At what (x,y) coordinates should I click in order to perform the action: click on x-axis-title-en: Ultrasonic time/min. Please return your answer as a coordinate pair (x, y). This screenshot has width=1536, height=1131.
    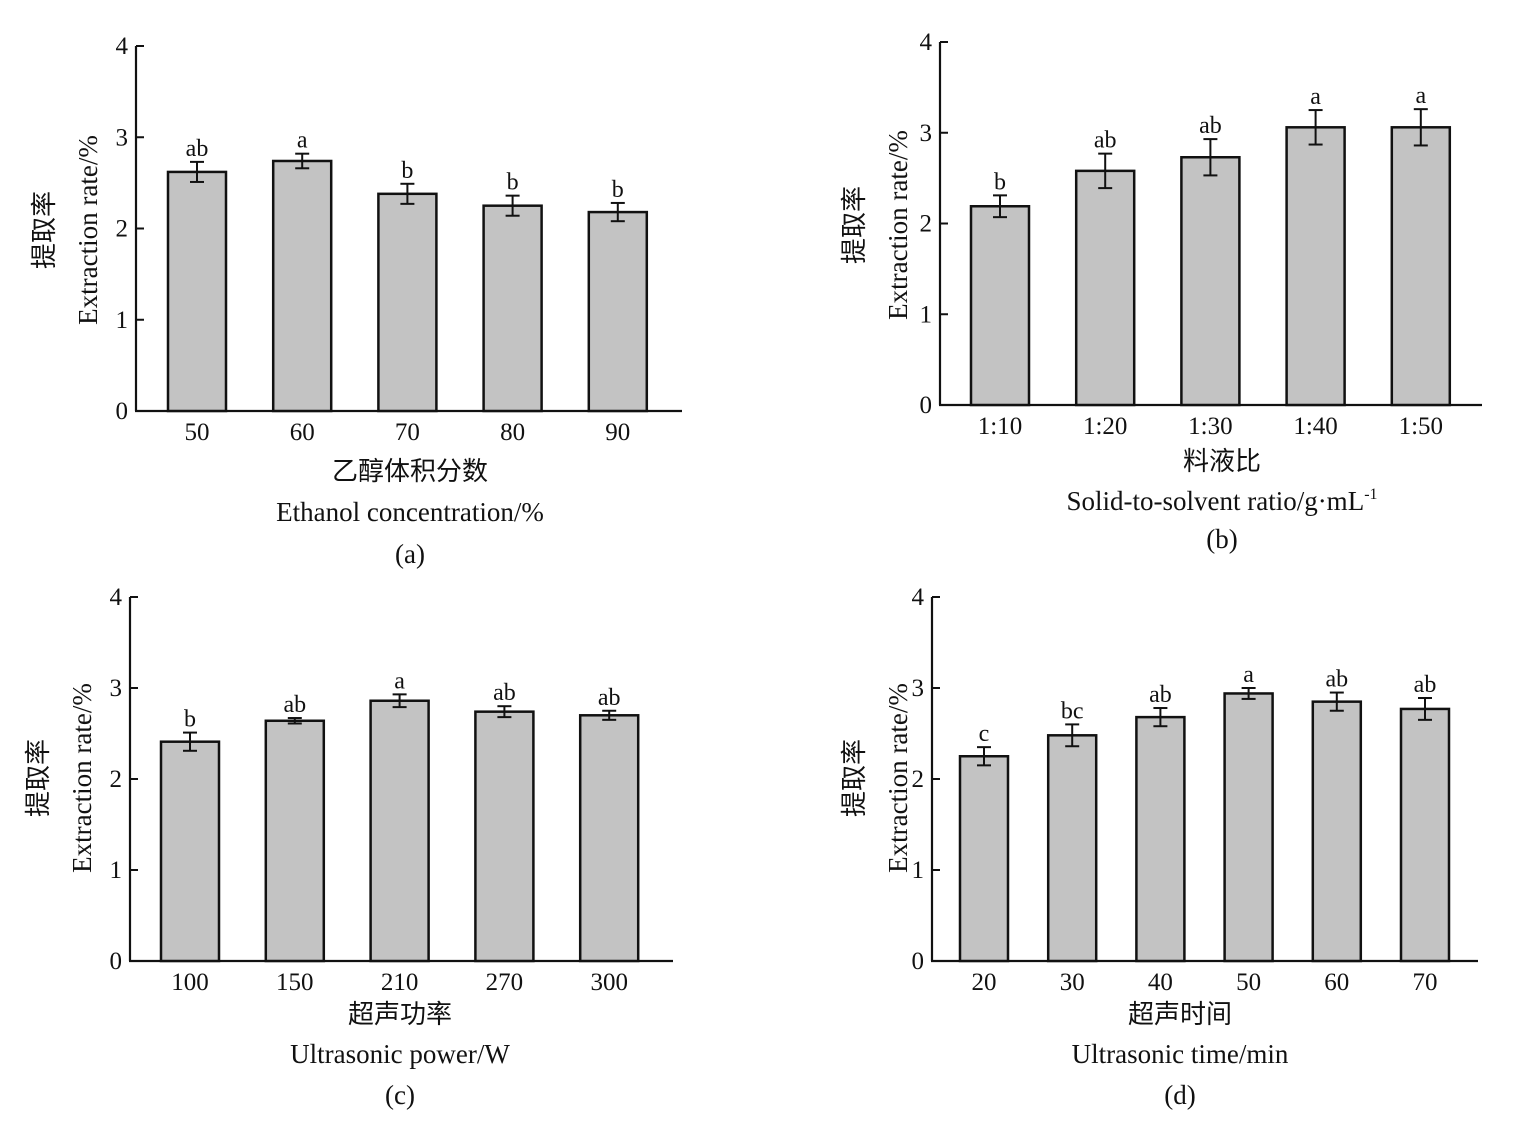
    Looking at the image, I should click on (1180, 1054).